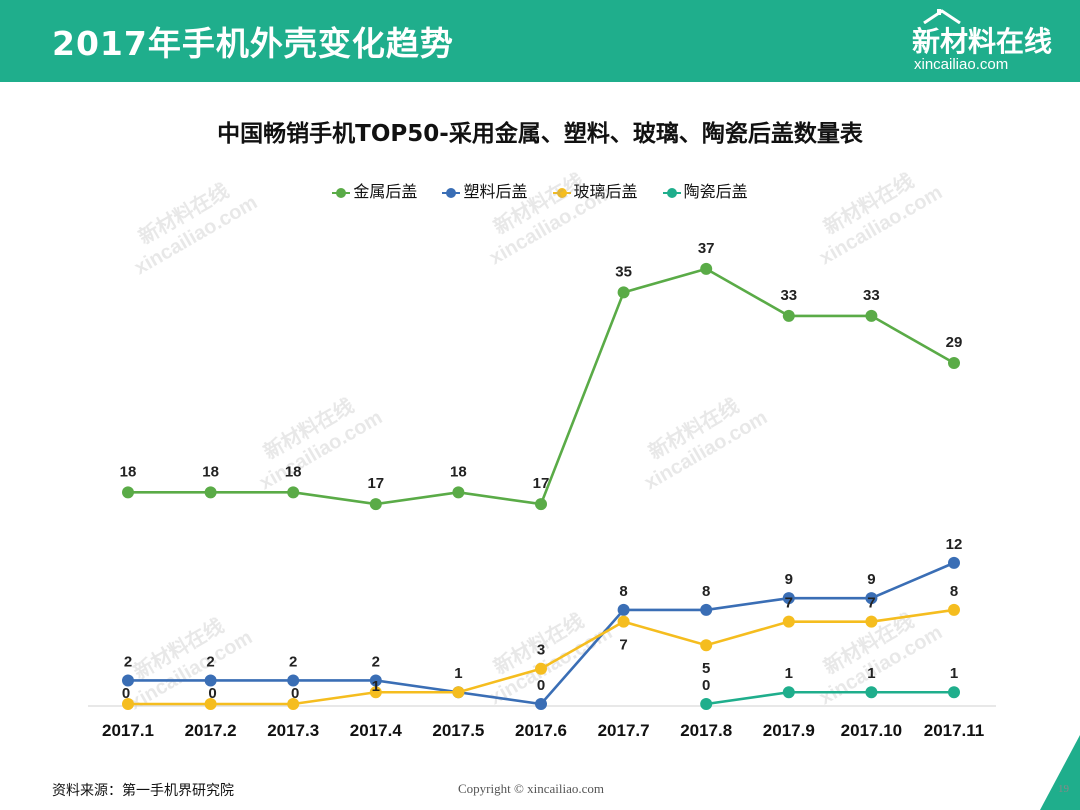 This screenshot has height=810, width=1080. I want to click on x-tick-label: 2017.5, so click(458, 730).